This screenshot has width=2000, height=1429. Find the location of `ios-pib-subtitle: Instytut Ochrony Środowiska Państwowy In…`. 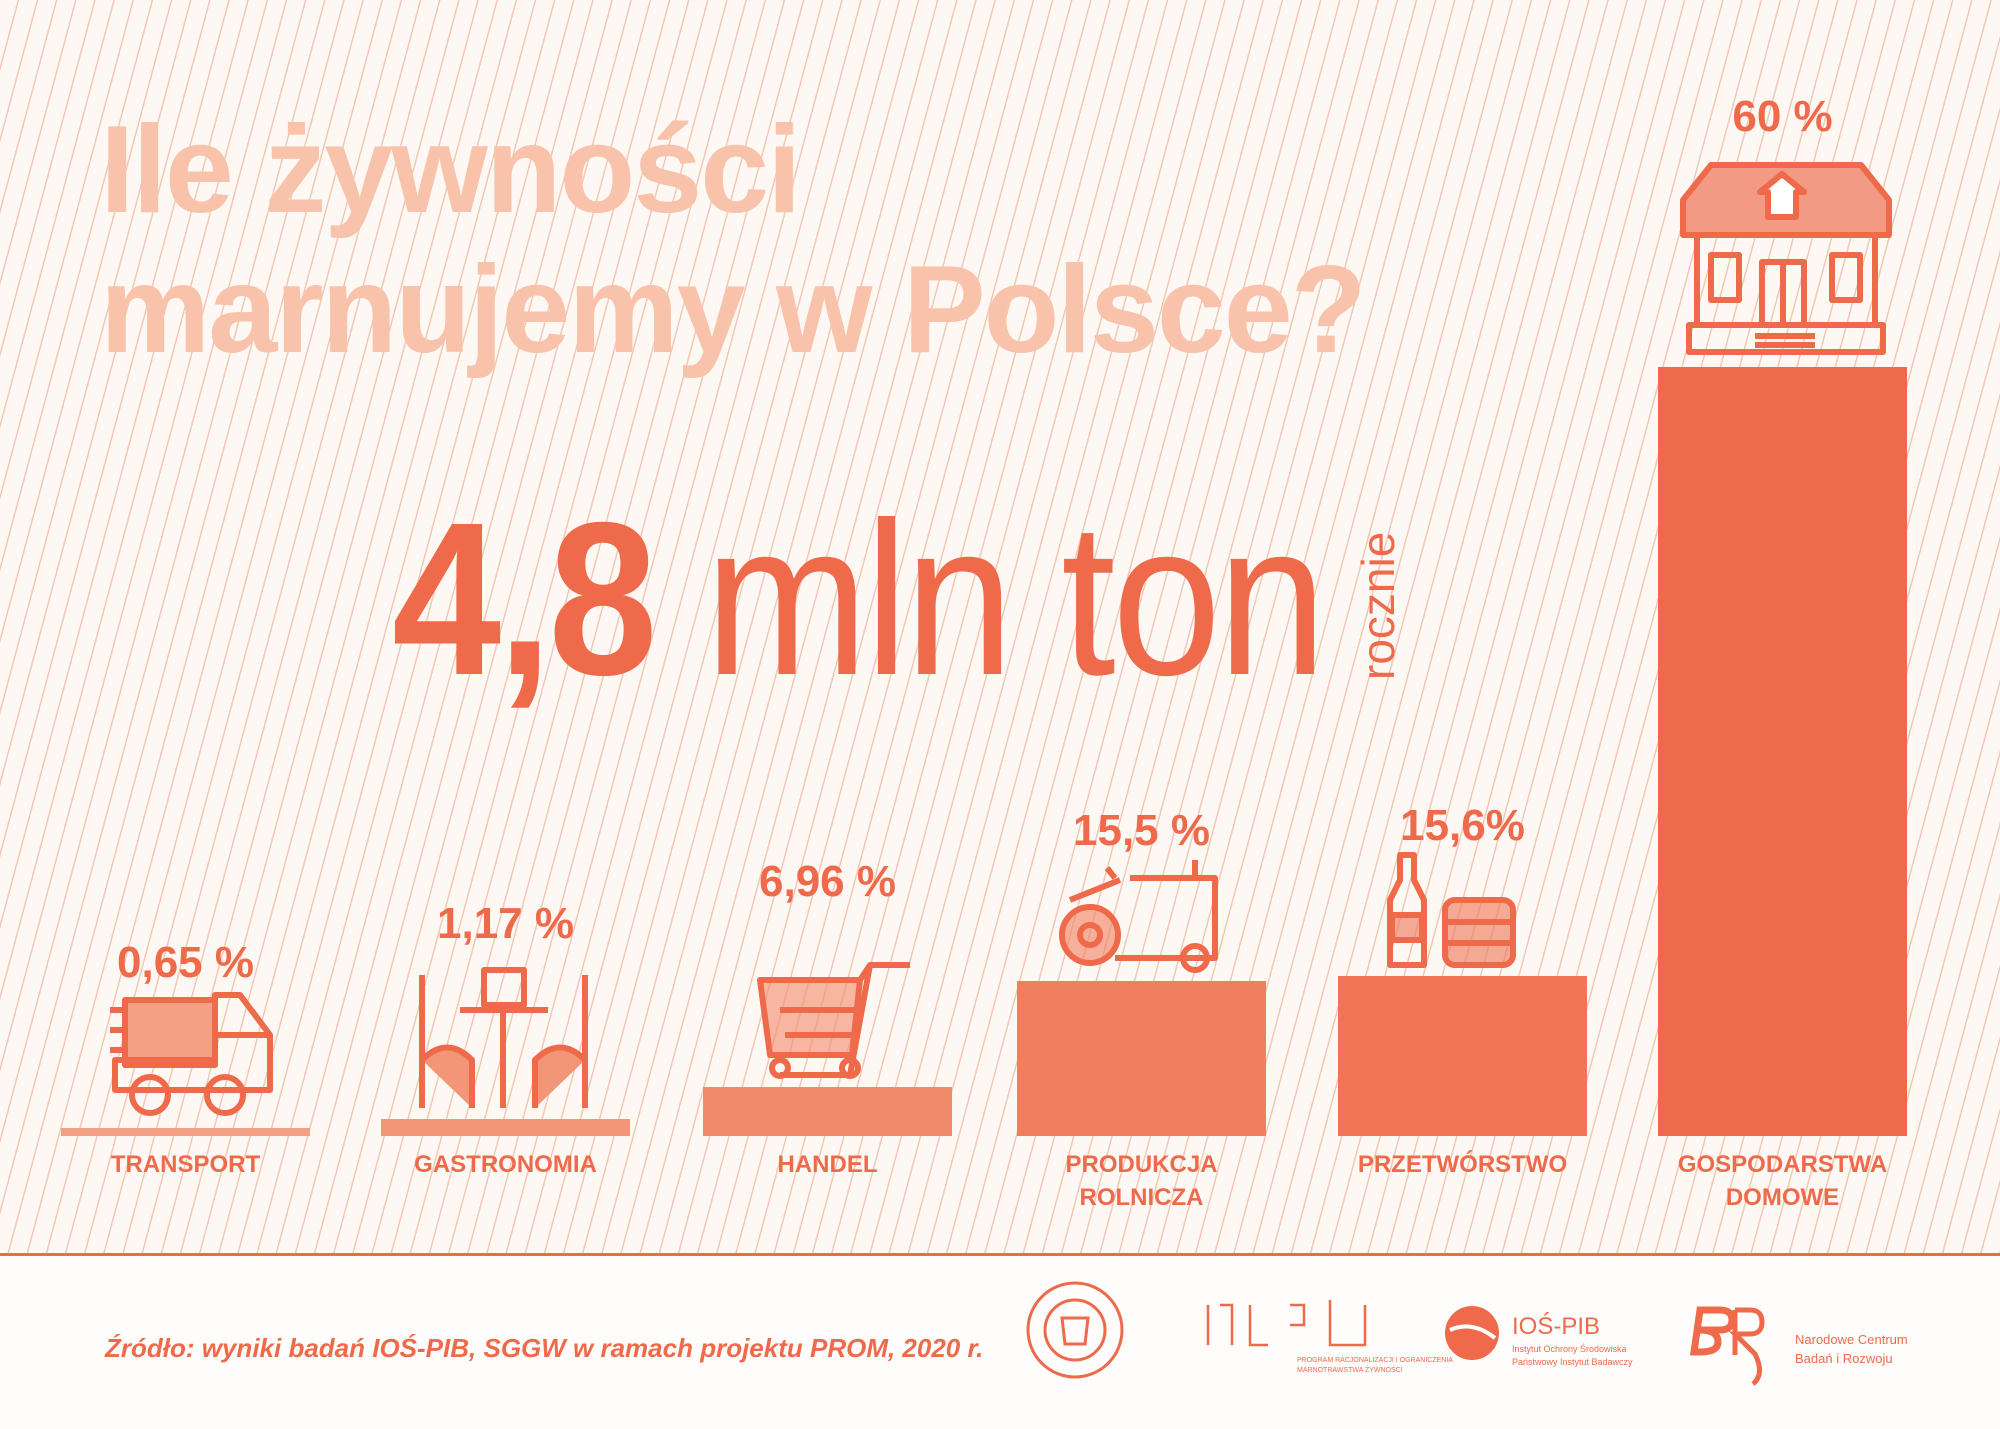

ios-pib-subtitle: Instytut Ochrony Środowiska Państwowy In… is located at coordinates (1572, 1356).